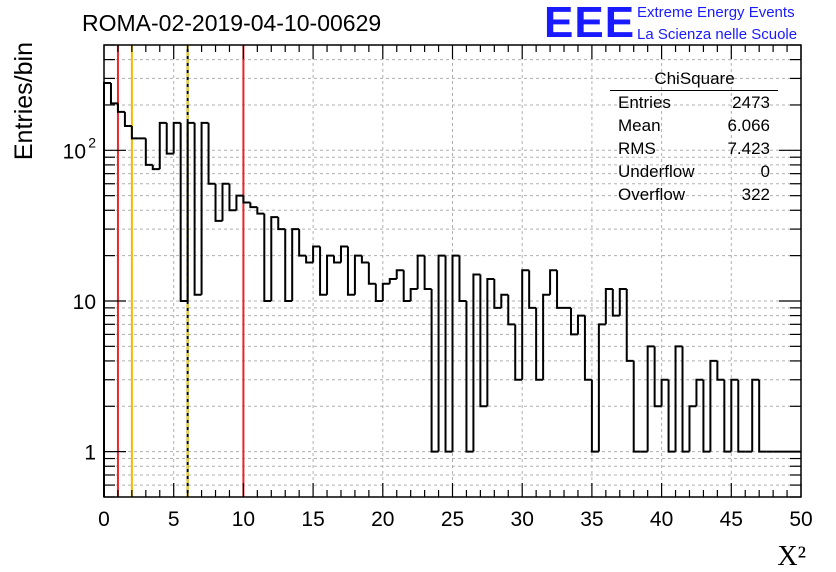 The image size is (836, 572). Describe the element at coordinates (591, 519) in the screenshot. I see `x-tick-label: 35` at that location.